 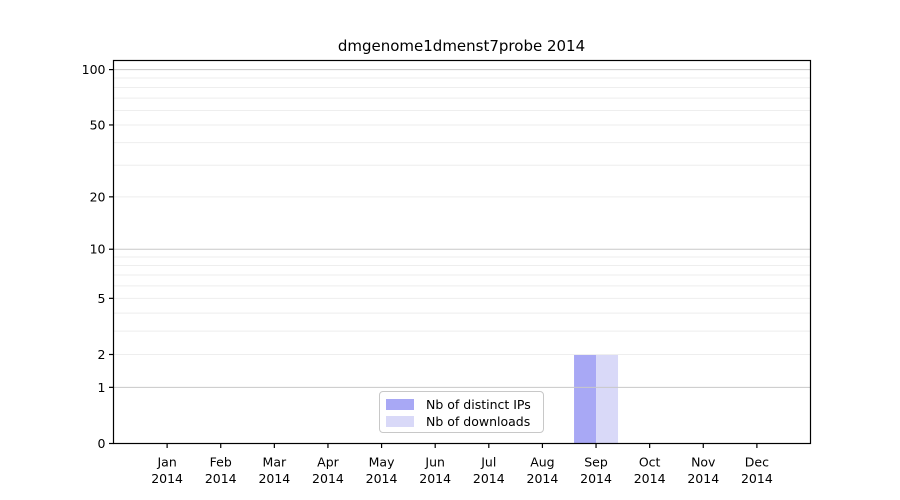 I want to click on y-tick-label: 2, so click(x=102, y=354).